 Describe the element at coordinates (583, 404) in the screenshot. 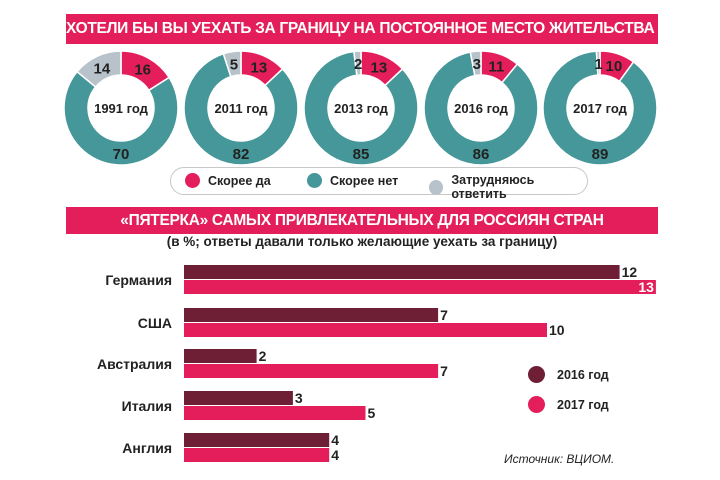

I see `bar-legend-label-2017: 2017 год` at that location.